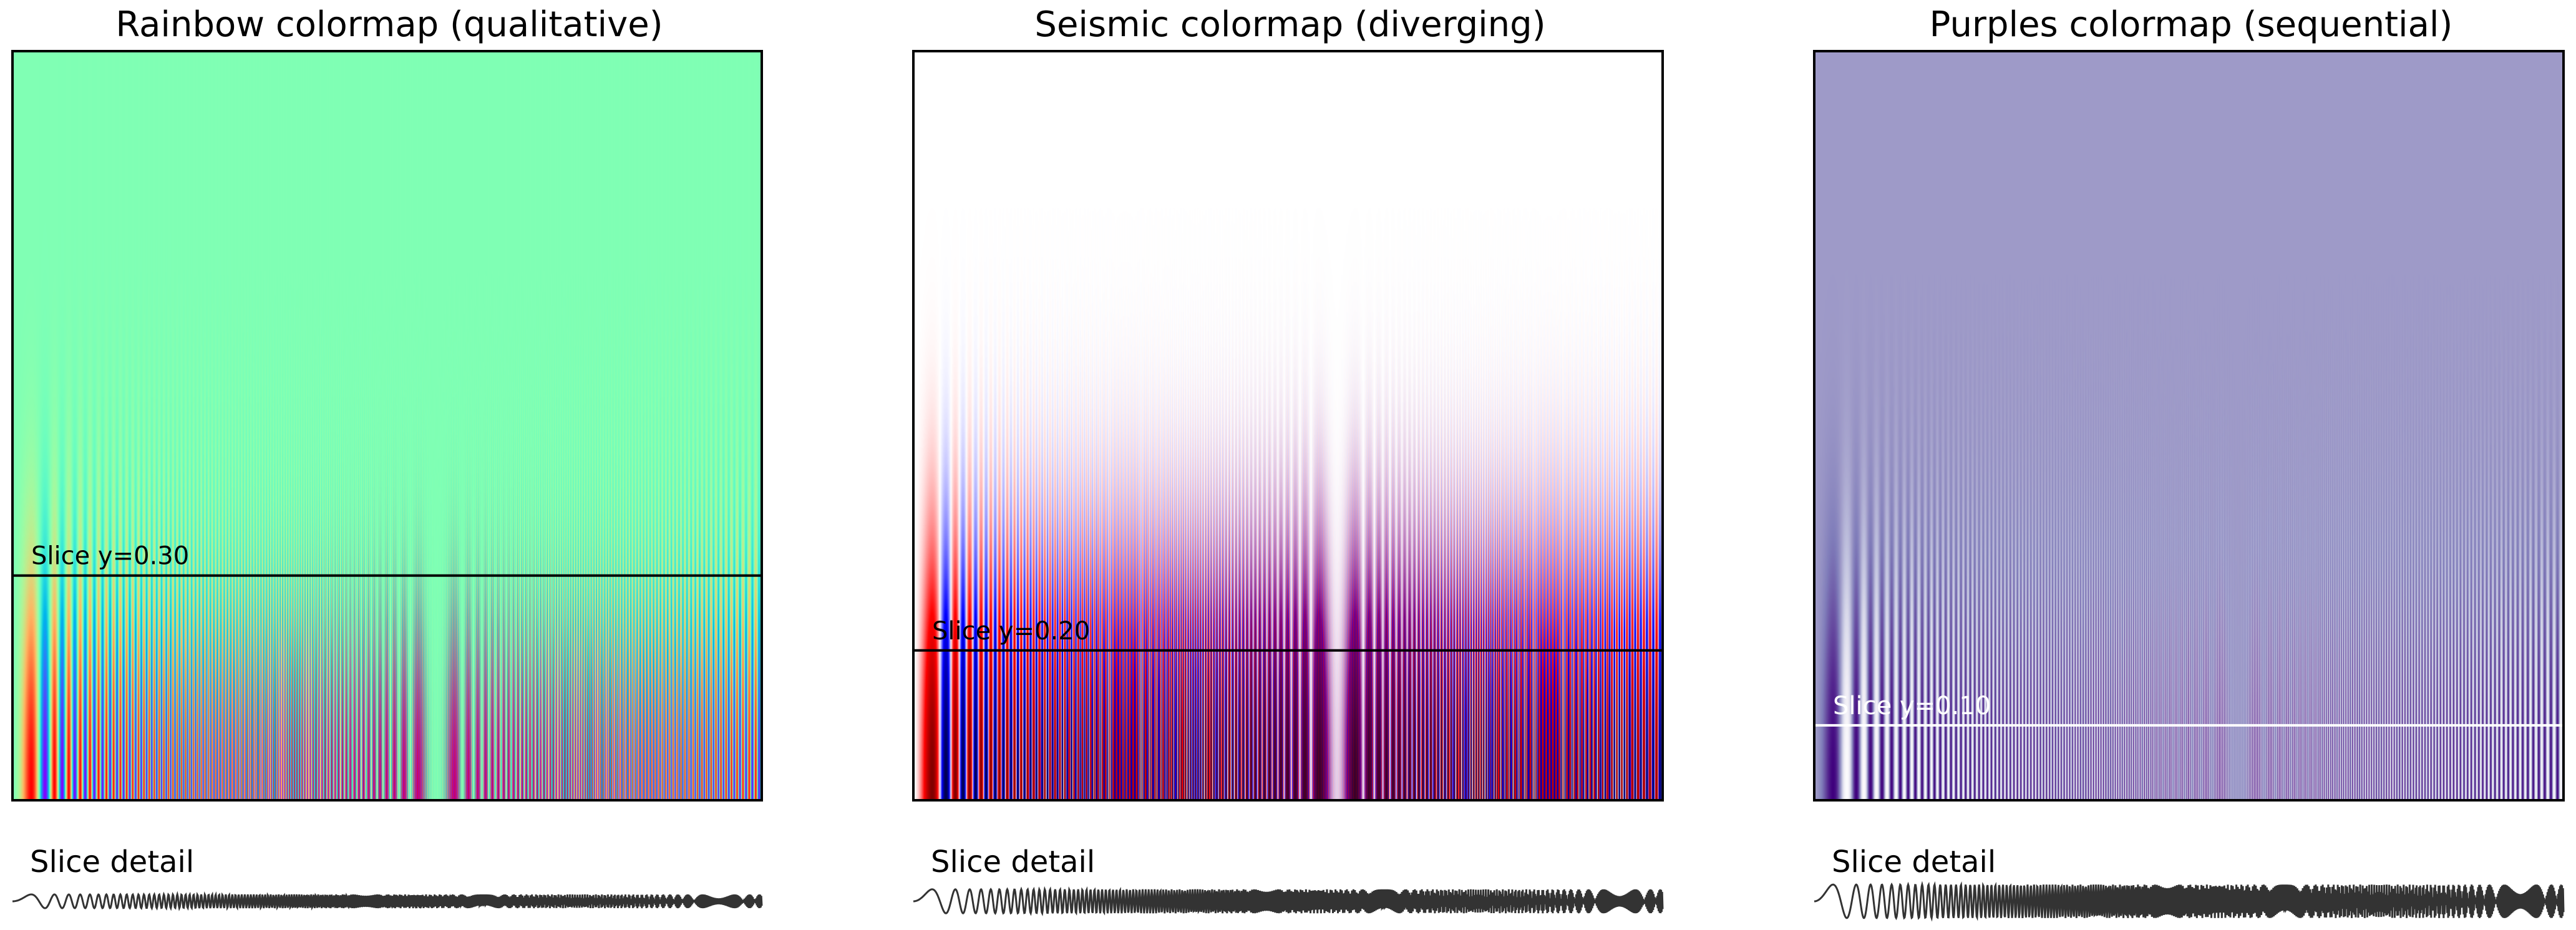 The width and height of the screenshot is (2576, 930). I want to click on detail-line-purples, so click(2189, 901).